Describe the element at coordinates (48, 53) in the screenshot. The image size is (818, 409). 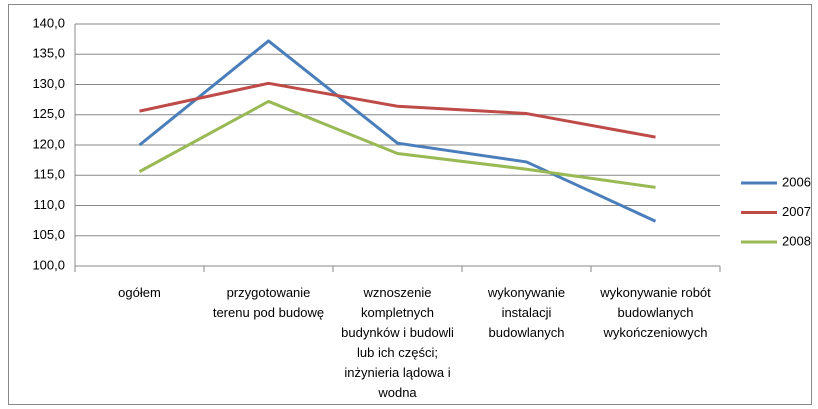
I see `y-tick-label: 135,0` at that location.